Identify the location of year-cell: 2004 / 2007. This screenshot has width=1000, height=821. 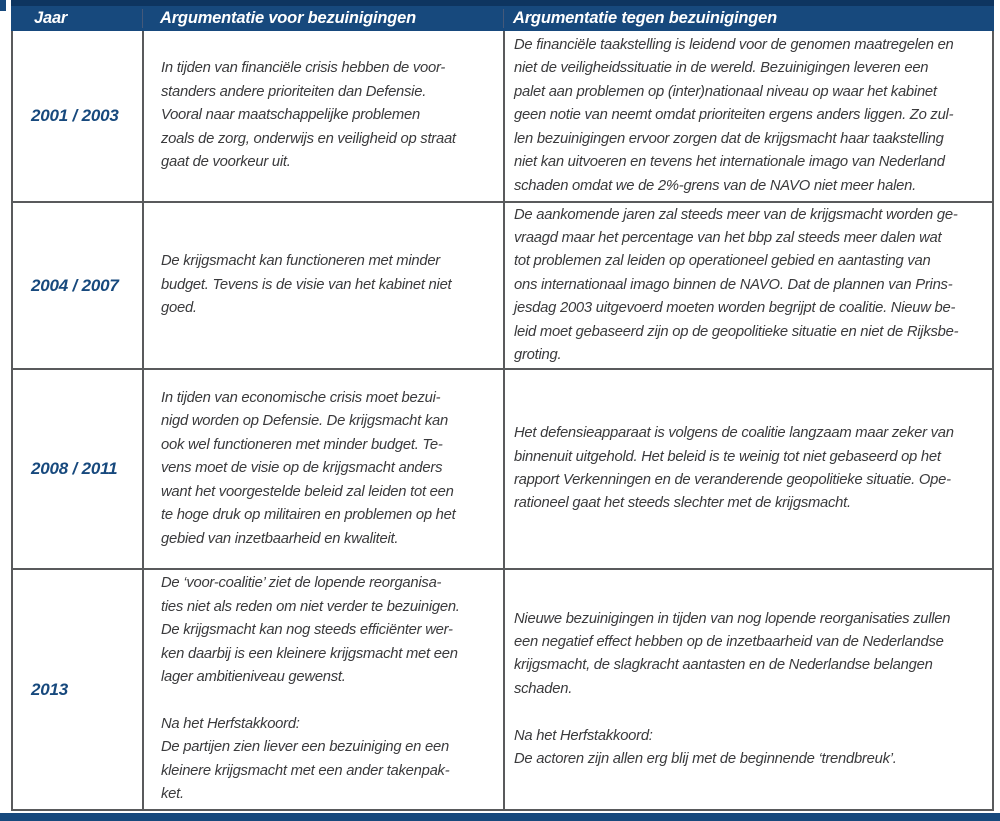
(78, 285).